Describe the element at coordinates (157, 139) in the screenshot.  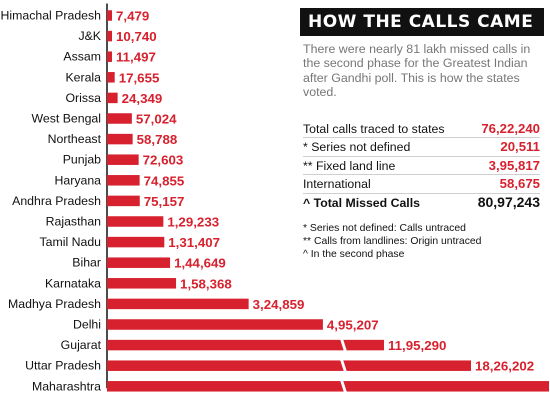
I see `value-label: 58,788` at that location.